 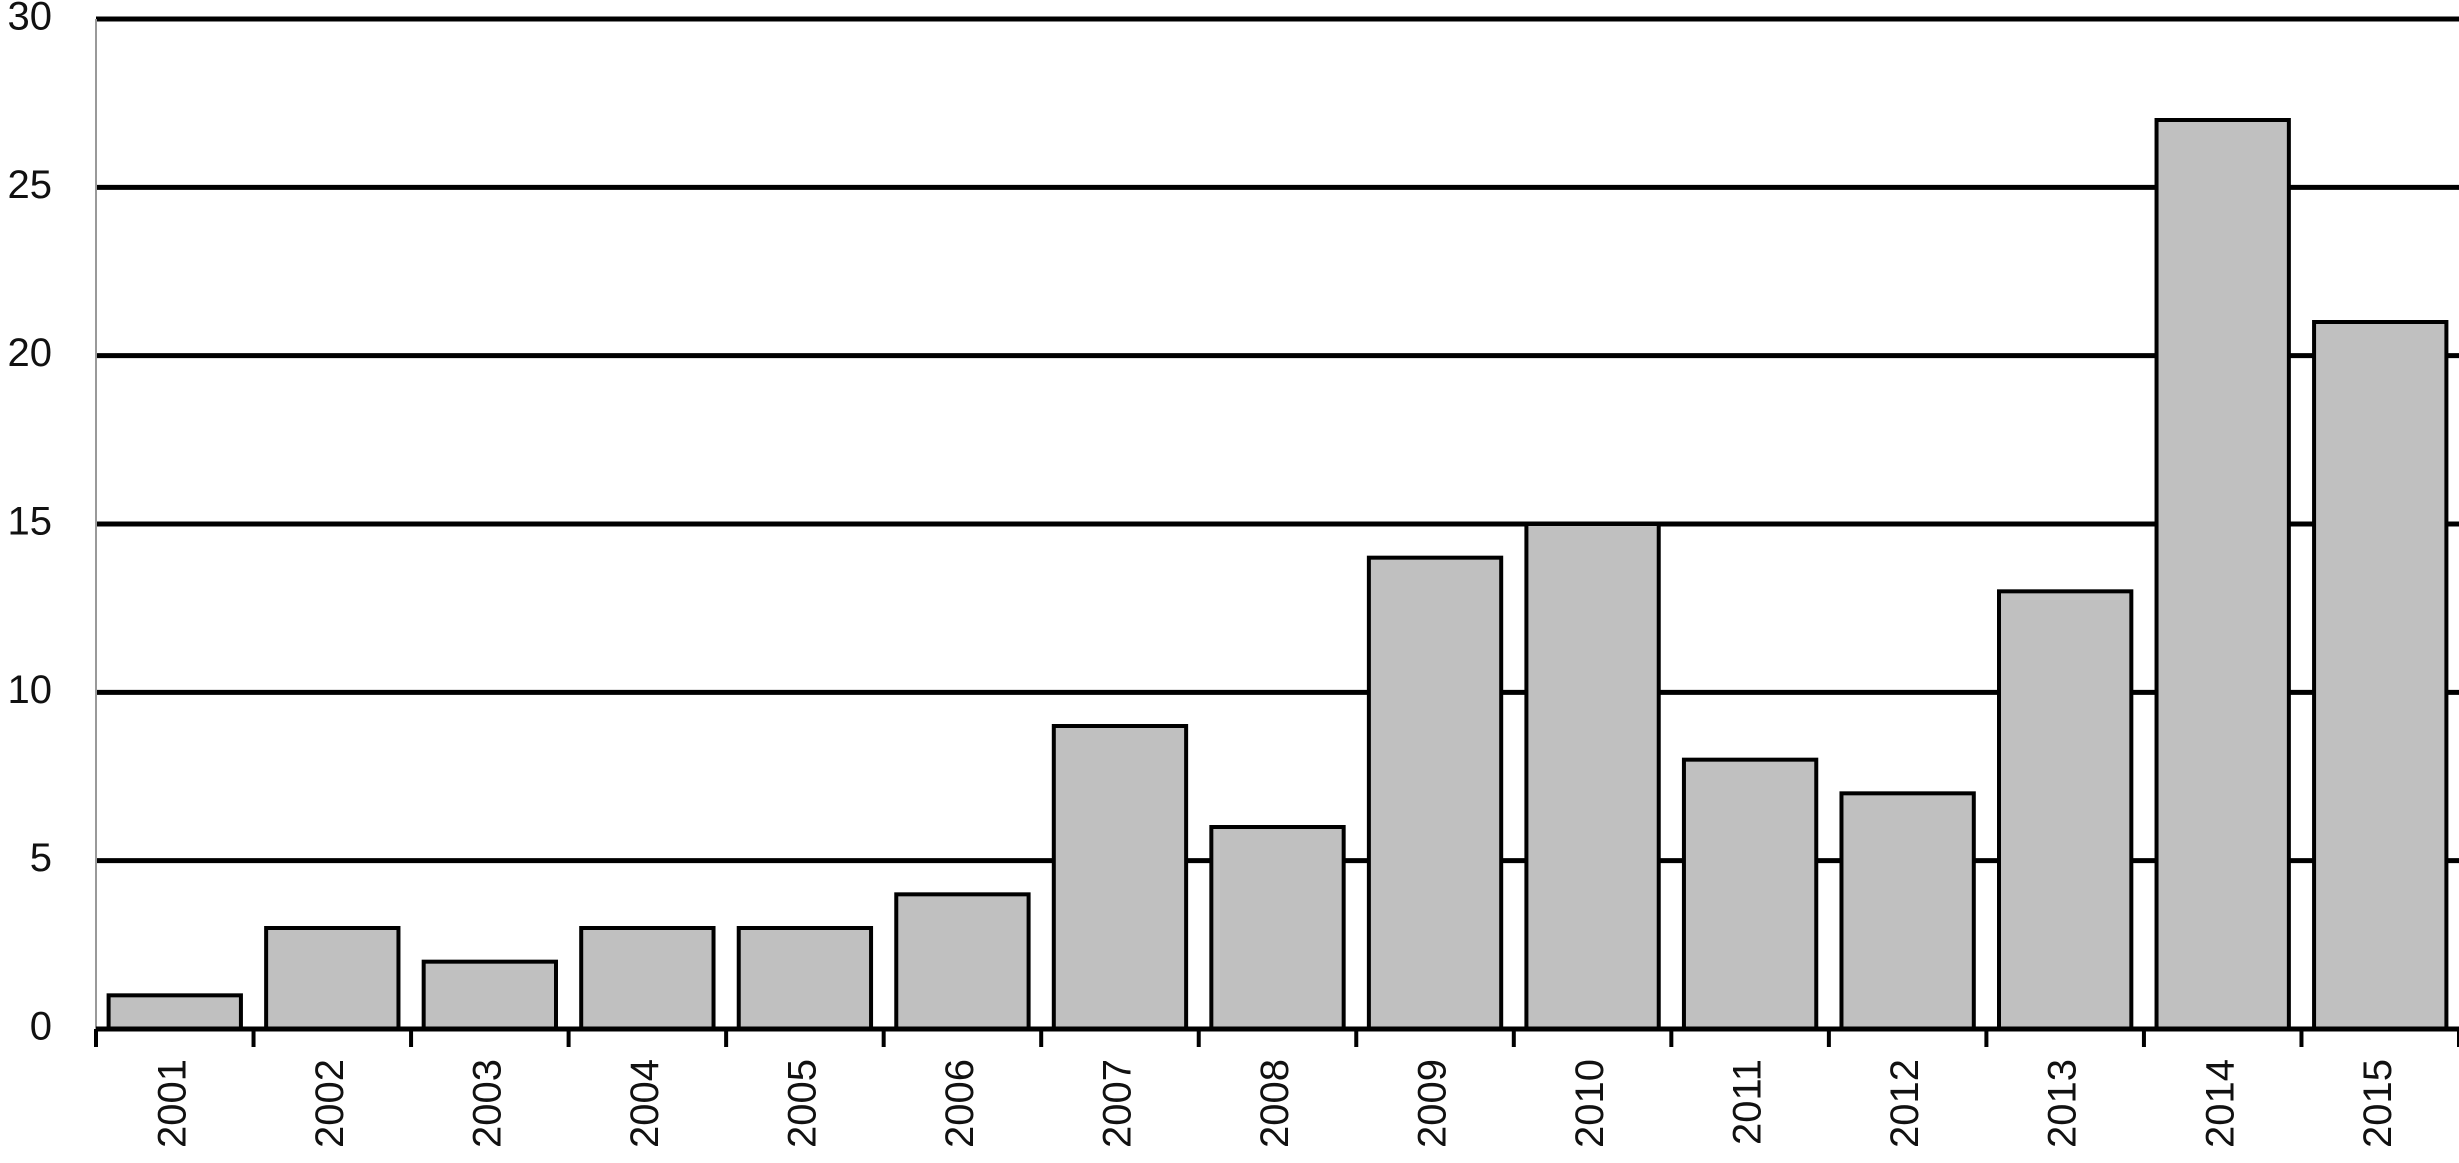 I want to click on x-tick-label: 2006, so click(x=960, y=1103).